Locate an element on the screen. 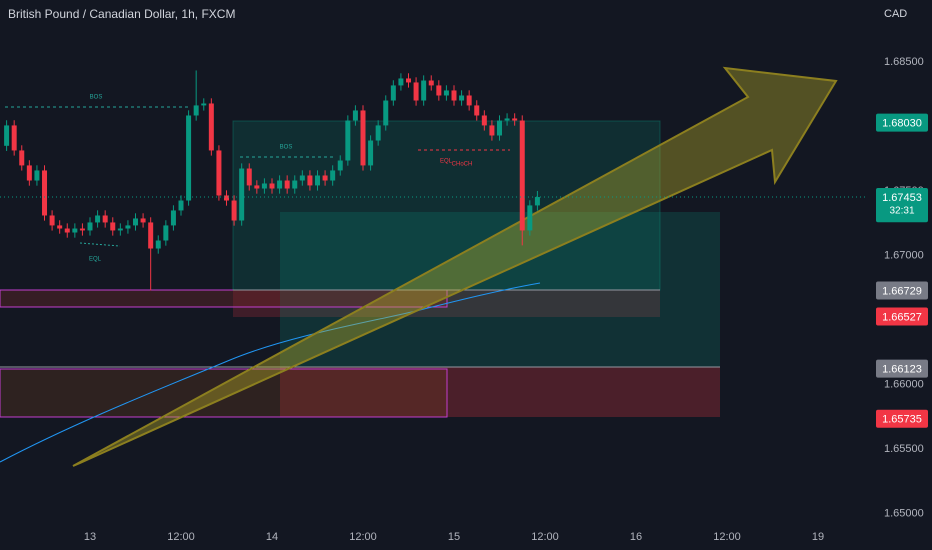 The image size is (932, 550). countdown: 32:31 is located at coordinates (901, 211).